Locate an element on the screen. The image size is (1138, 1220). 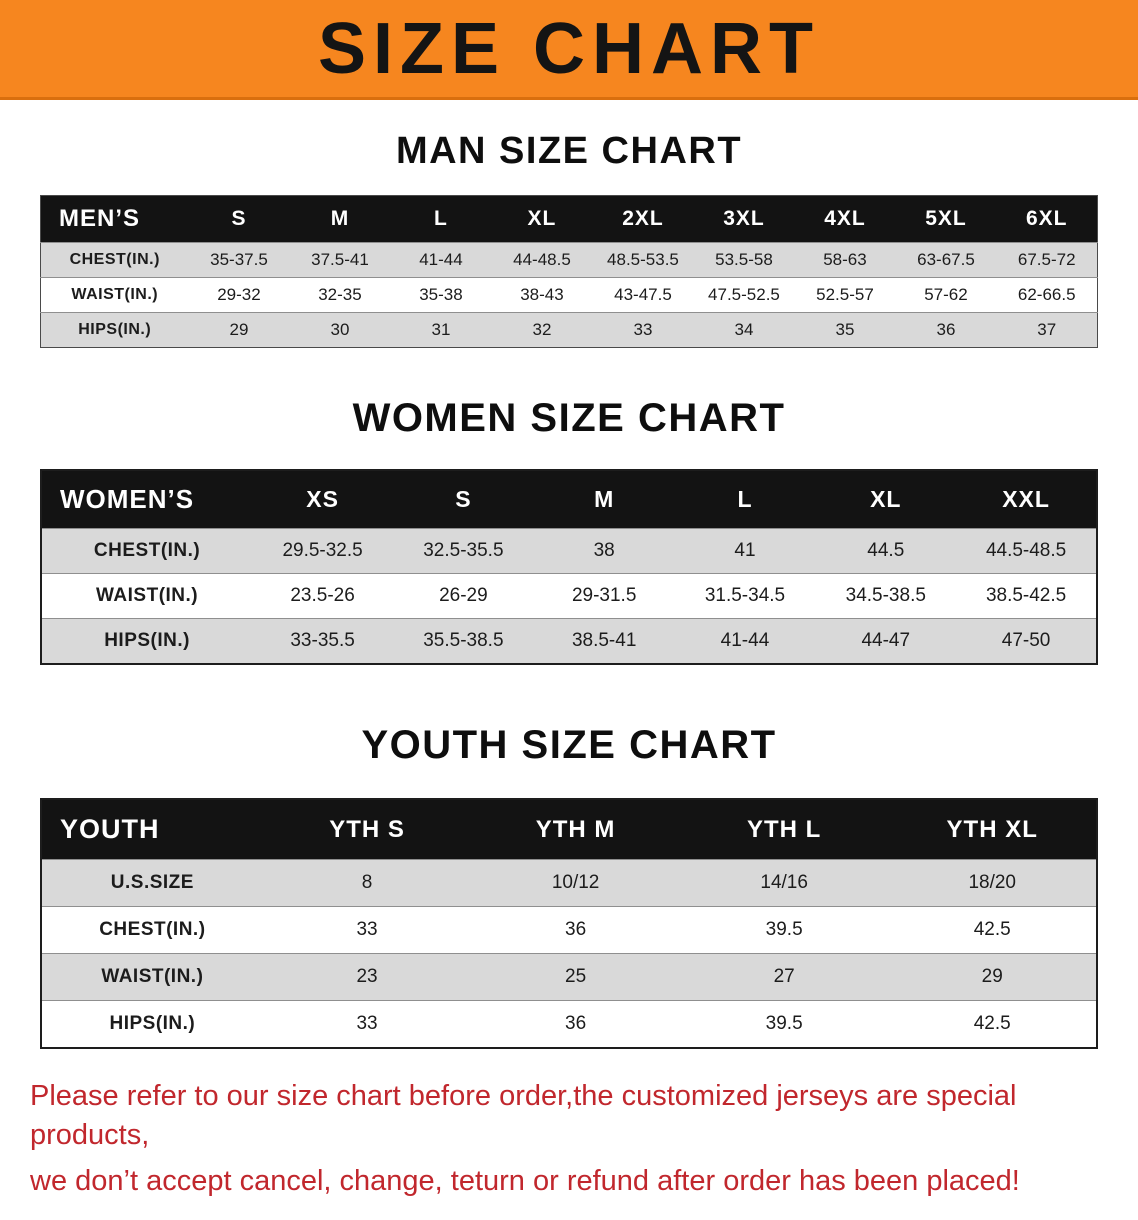
size-value: 57-62 is located at coordinates (946, 294).